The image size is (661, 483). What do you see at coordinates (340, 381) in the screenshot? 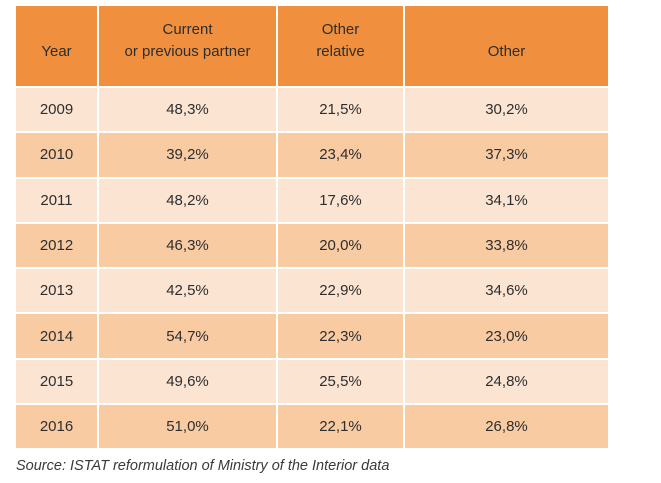
I see `cell-relative: 25,5%` at bounding box center [340, 381].